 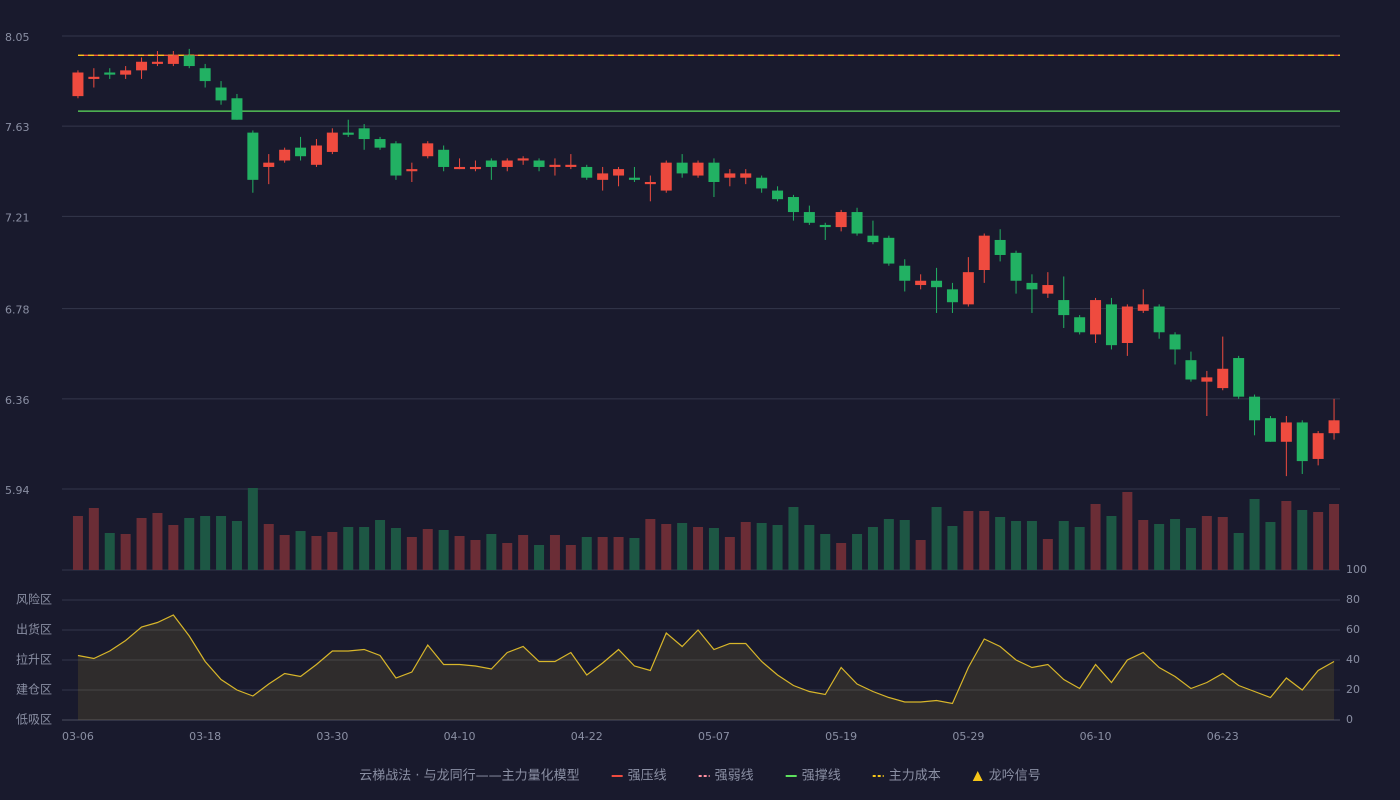 What do you see at coordinates (587, 736) in the screenshot?
I see `x-tick-label: 04-22` at bounding box center [587, 736].